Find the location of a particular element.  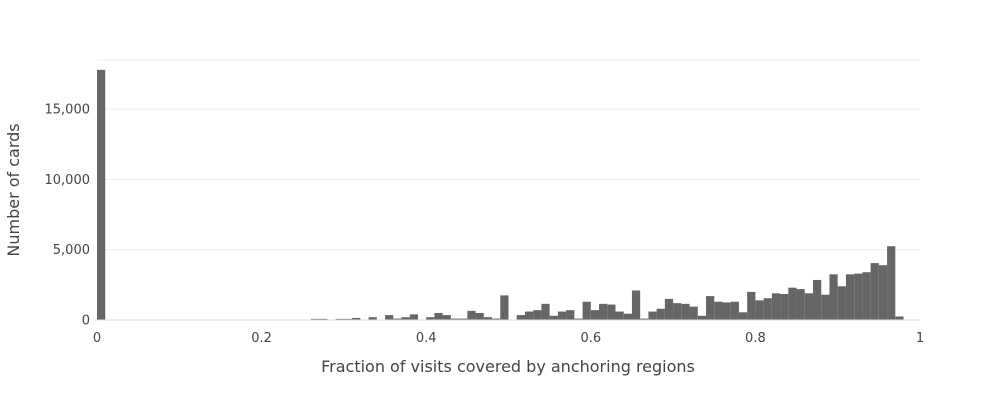

x-tick-label: 0 is located at coordinates (97, 338).